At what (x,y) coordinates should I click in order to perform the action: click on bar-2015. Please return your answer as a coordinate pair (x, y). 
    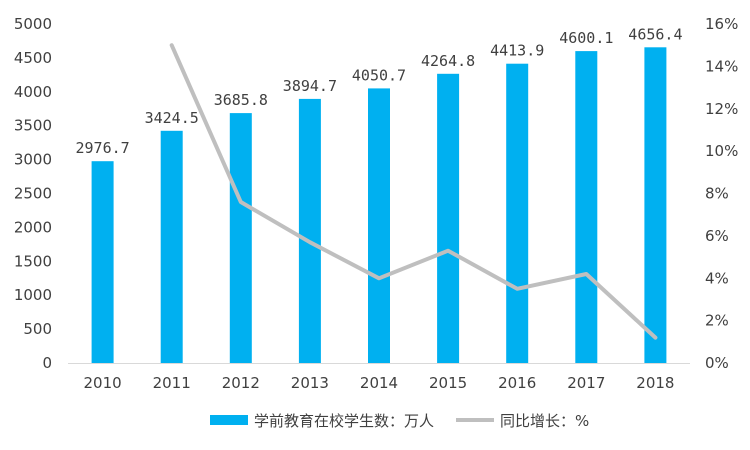
    Looking at the image, I should click on (448, 218).